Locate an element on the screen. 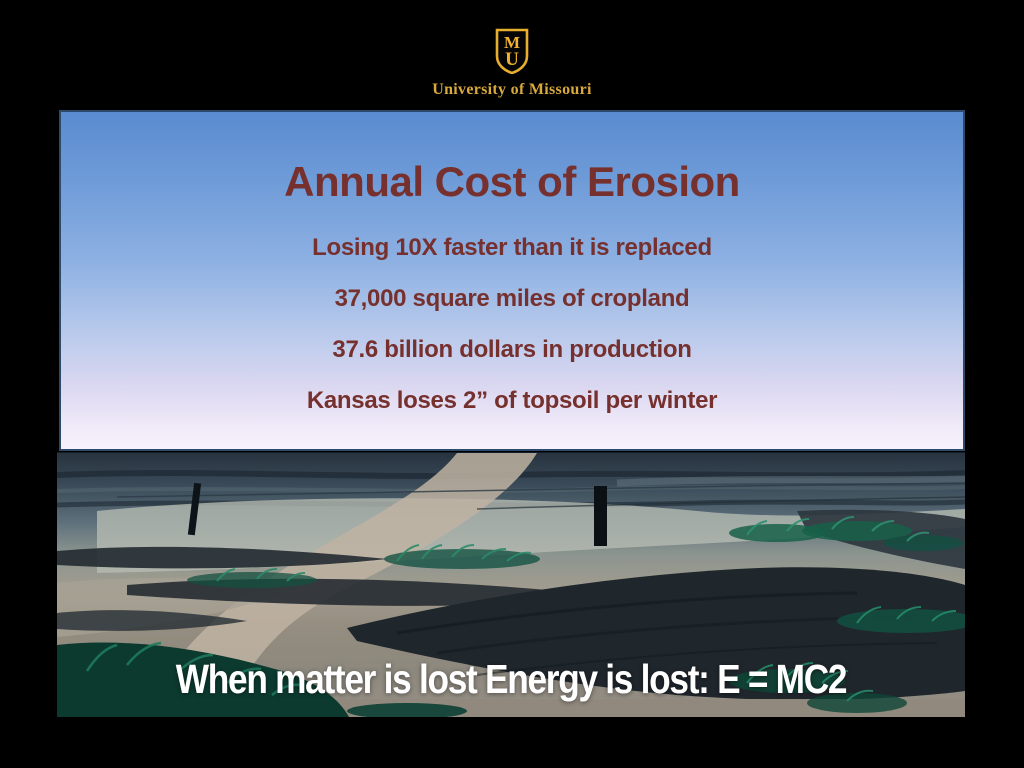  slide-title: Annual Cost of Erosion is located at coordinates (512, 181).